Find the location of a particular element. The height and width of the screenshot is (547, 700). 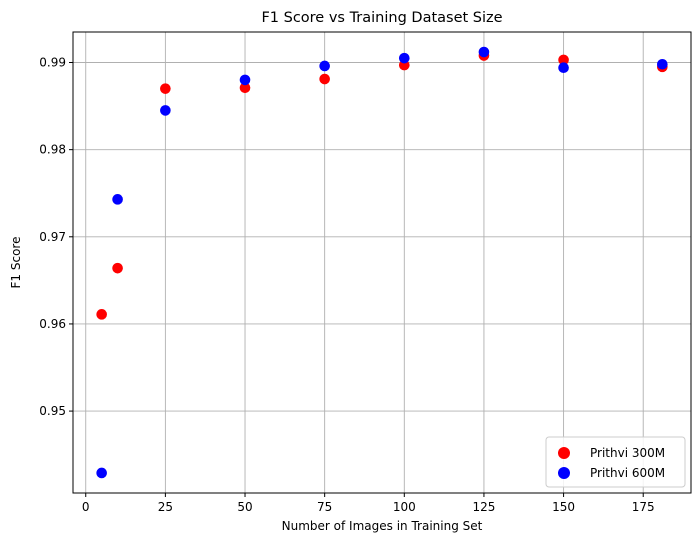

legend-marker-prithvi-600m is located at coordinates (564, 473).